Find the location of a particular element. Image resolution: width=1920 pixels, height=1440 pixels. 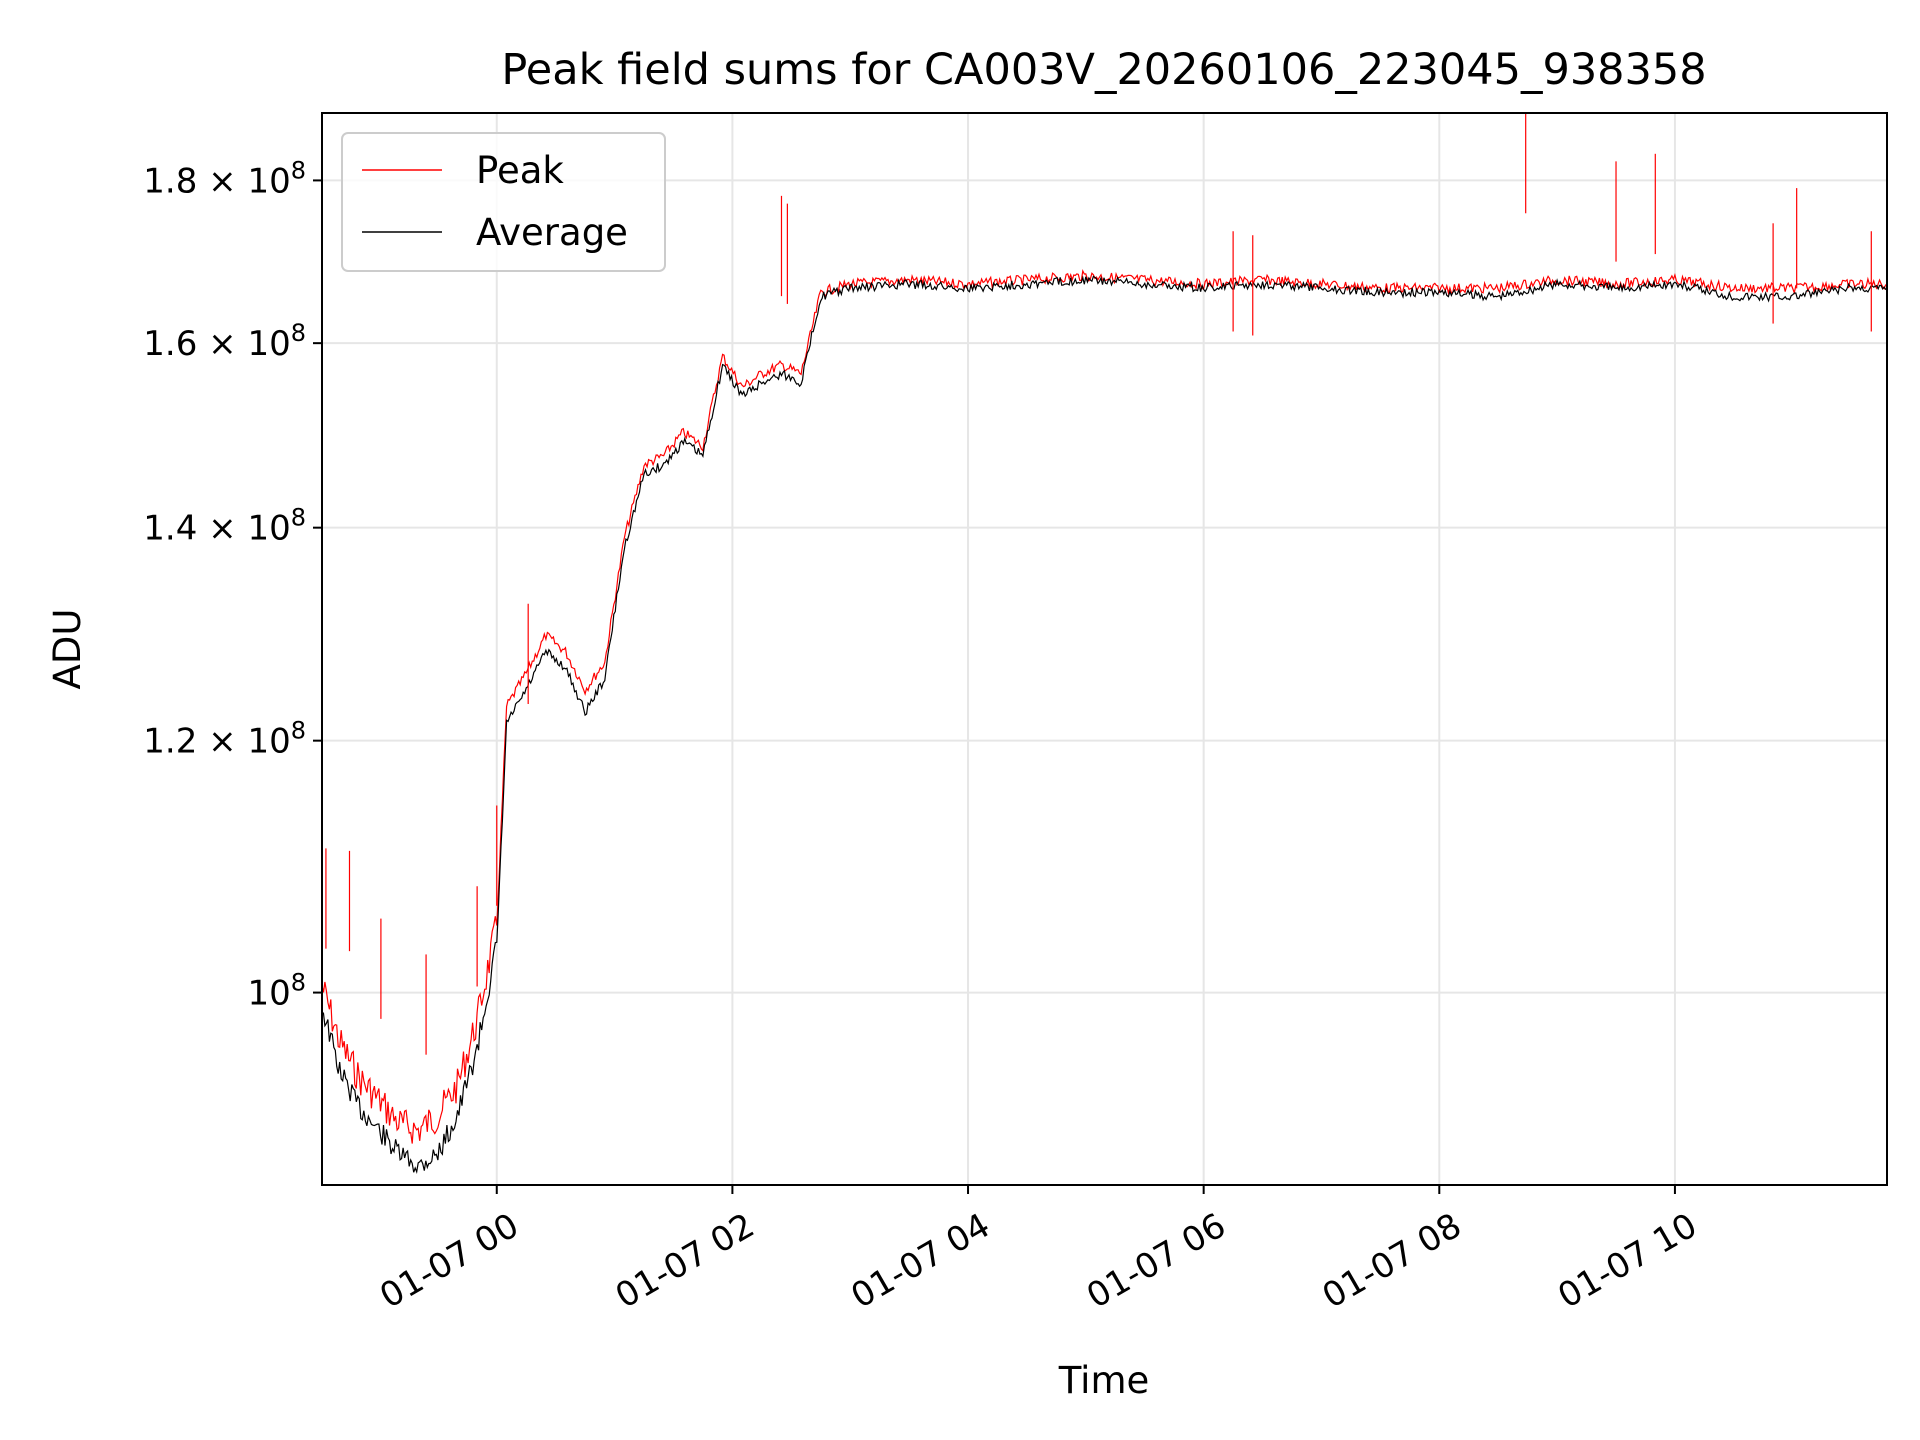

x-tick-label: 01-07 10 is located at coordinates (1627, 1261).